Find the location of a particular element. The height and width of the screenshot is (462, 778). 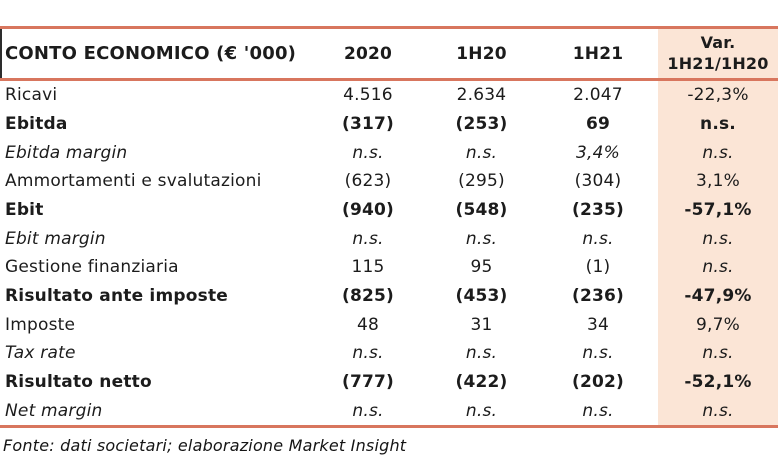

row-label: Ammortamenti e svalutazioni is located at coordinates (133, 181).